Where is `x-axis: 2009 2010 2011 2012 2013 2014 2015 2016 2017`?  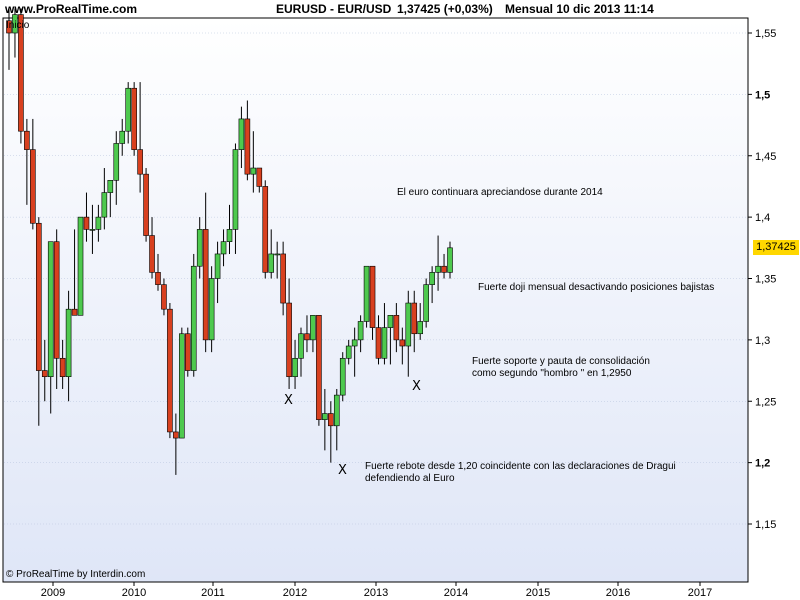
x-axis: 2009 2010 2011 2012 2013 2014 2015 2016 2017 is located at coordinates (376, 590).